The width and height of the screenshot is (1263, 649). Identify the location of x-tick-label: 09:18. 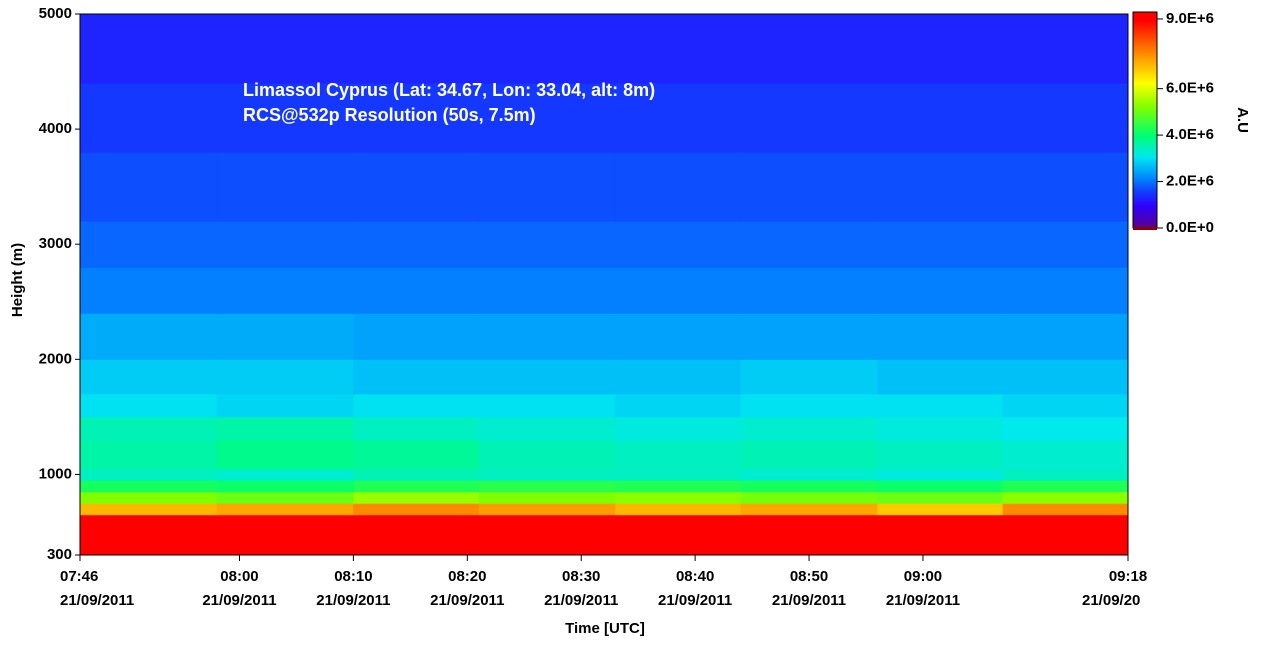
(1128, 576).